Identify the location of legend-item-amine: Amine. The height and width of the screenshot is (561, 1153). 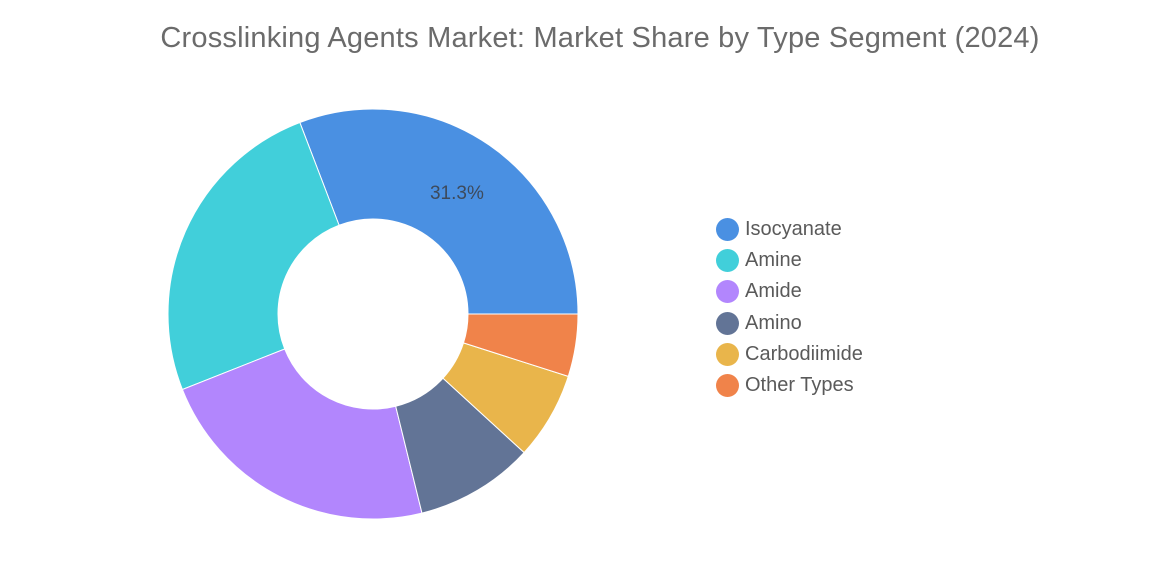
(789, 260).